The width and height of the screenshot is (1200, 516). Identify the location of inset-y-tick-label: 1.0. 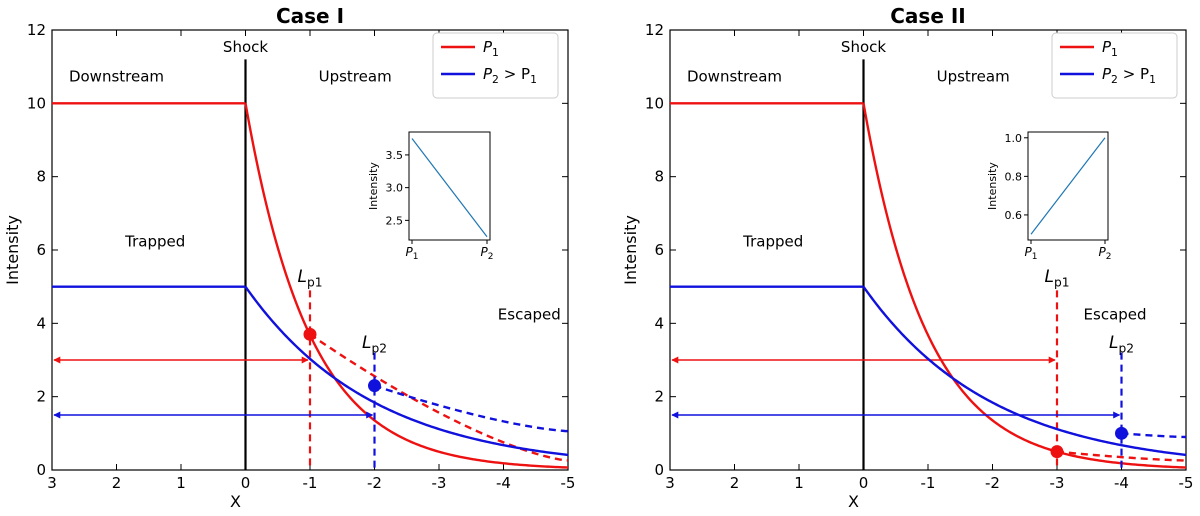
(1014, 138).